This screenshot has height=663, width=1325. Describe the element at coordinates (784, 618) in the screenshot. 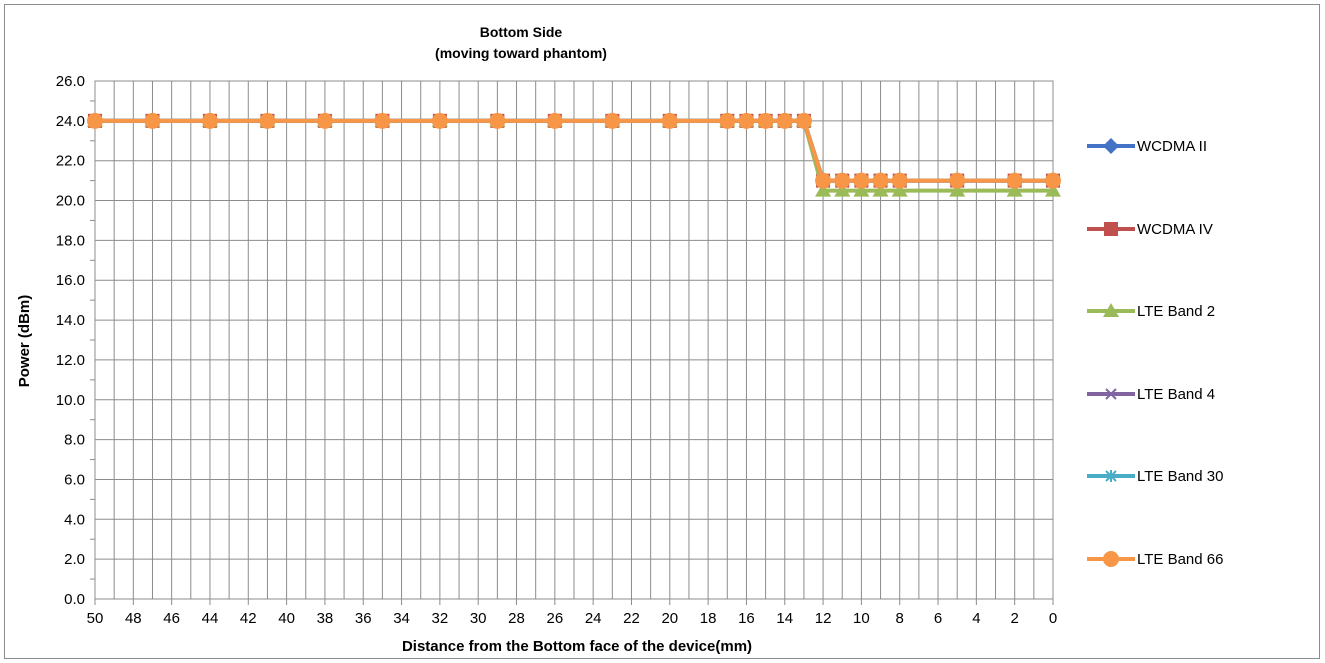

I see `x-tick-label: 14` at that location.